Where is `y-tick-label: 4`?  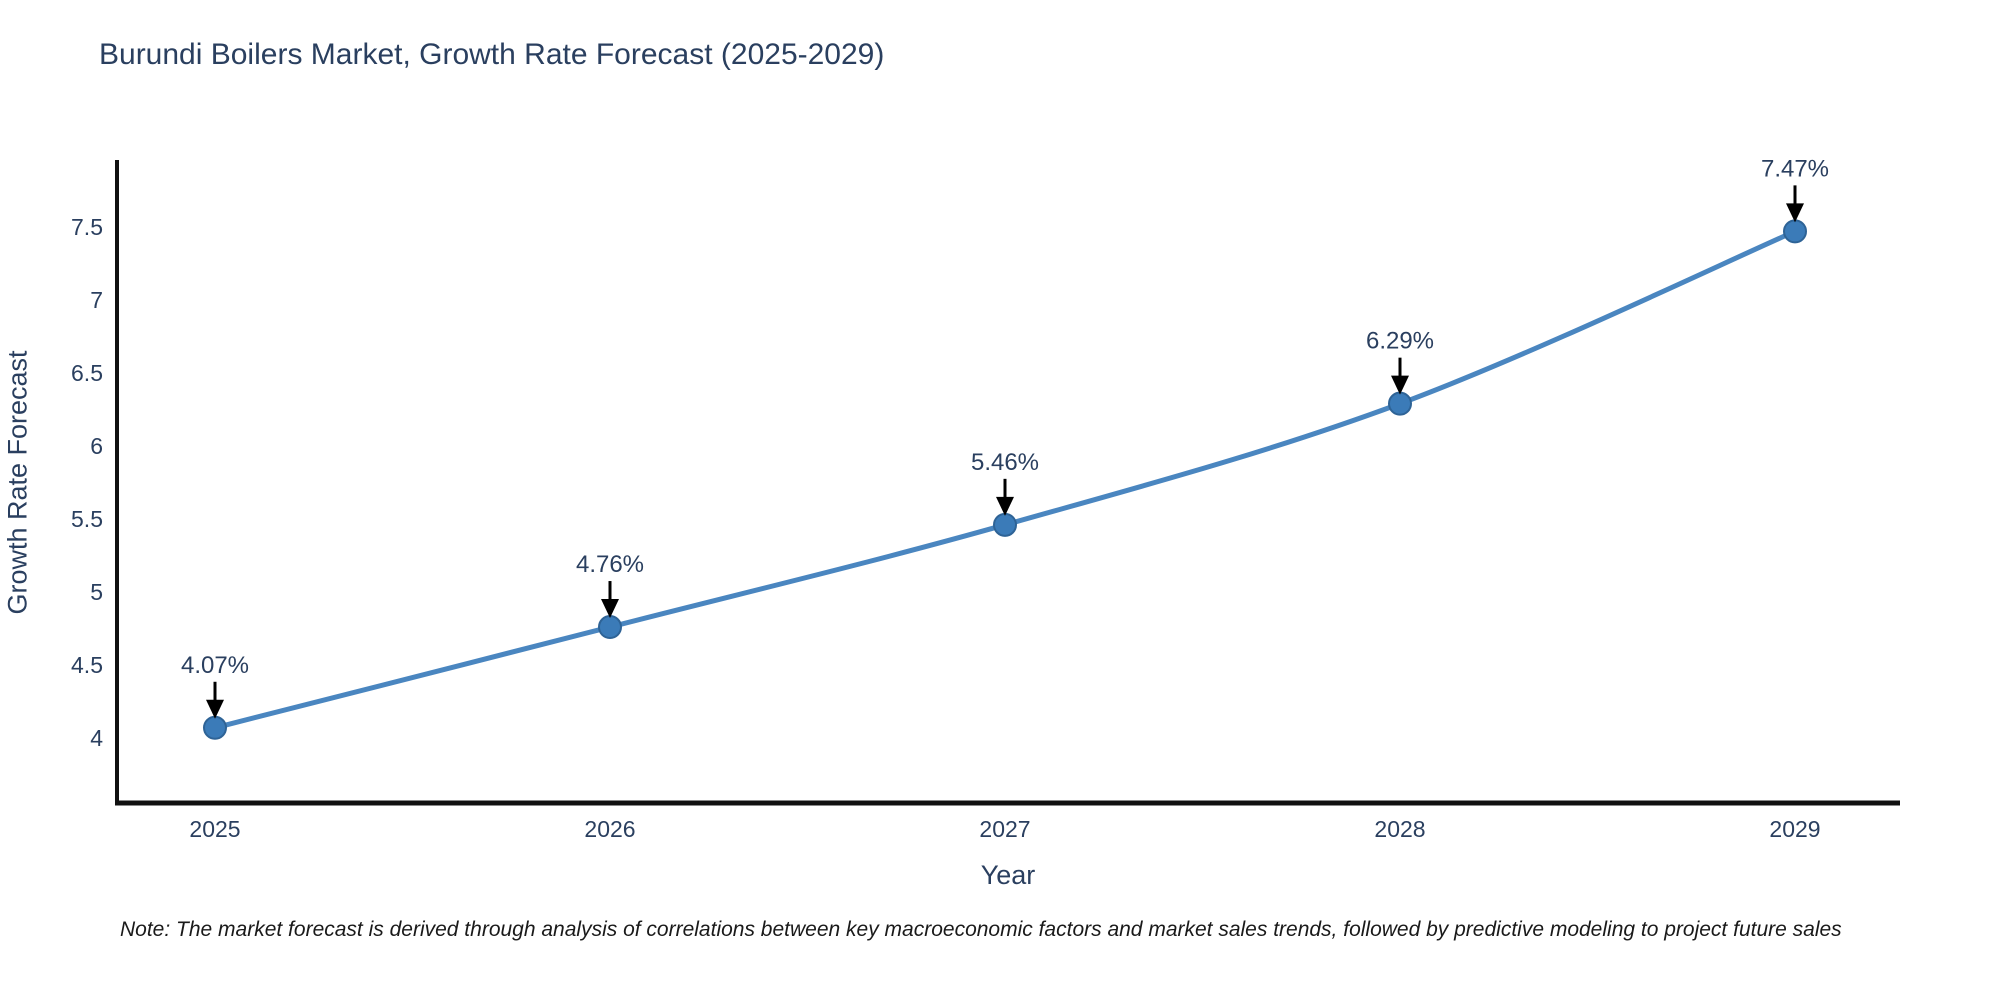
y-tick-label: 4 is located at coordinates (96, 738).